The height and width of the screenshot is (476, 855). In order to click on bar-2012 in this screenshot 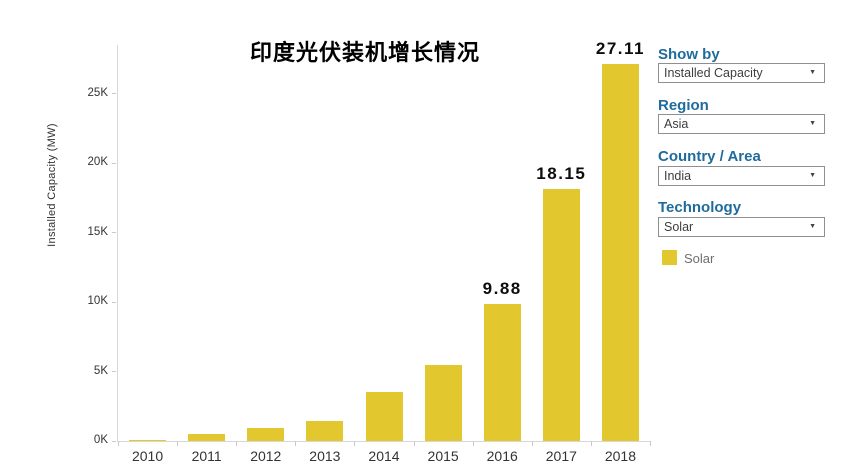, I will do `click(266, 434)`.